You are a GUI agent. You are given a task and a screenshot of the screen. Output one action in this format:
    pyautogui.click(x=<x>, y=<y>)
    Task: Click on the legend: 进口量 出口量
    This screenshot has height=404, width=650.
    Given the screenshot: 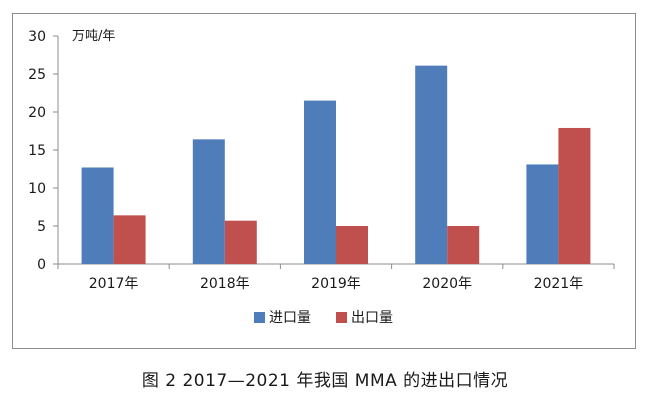 What is the action you would take?
    pyautogui.click(x=323, y=318)
    